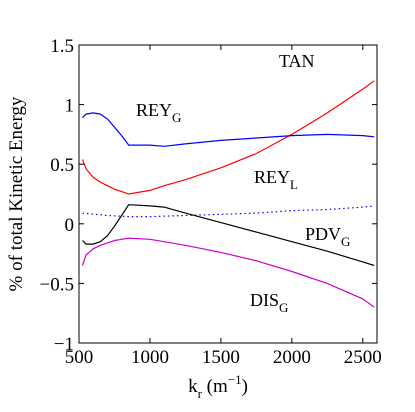 The image size is (415, 412). What do you see at coordinates (276, 179) in the screenshot?
I see `annotation-rey-l: REYL` at bounding box center [276, 179].